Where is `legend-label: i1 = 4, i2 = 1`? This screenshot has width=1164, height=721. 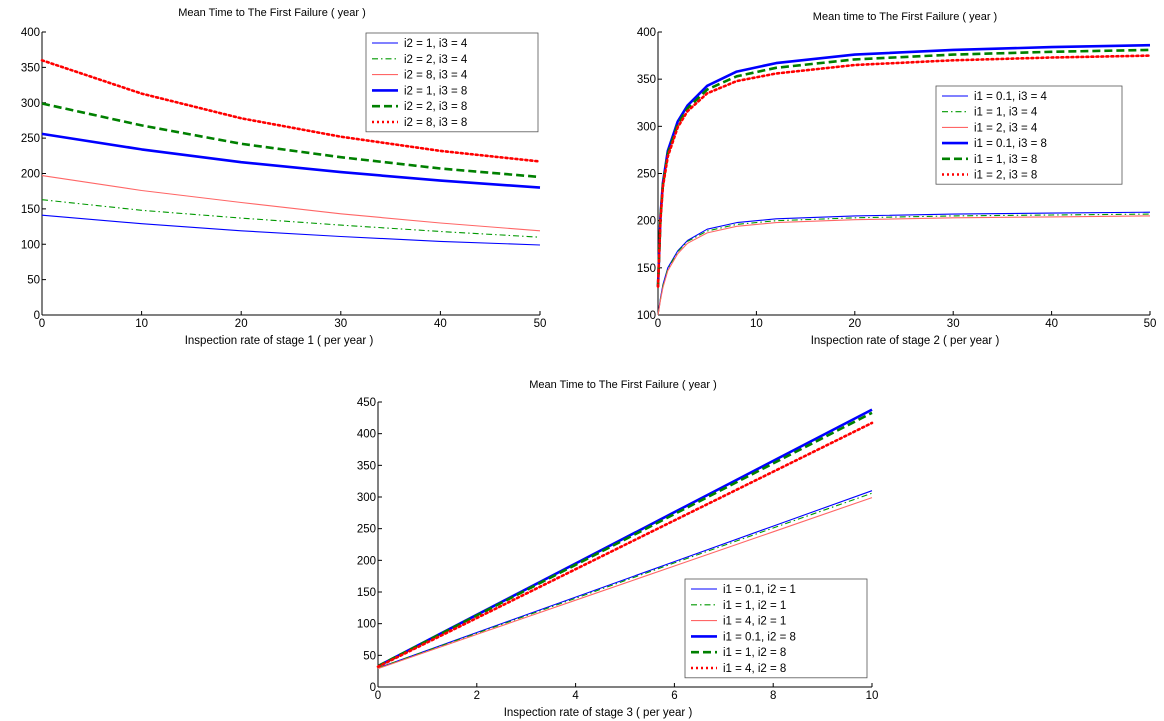
legend-label: i1 = 4, i2 = 1 is located at coordinates (754, 622).